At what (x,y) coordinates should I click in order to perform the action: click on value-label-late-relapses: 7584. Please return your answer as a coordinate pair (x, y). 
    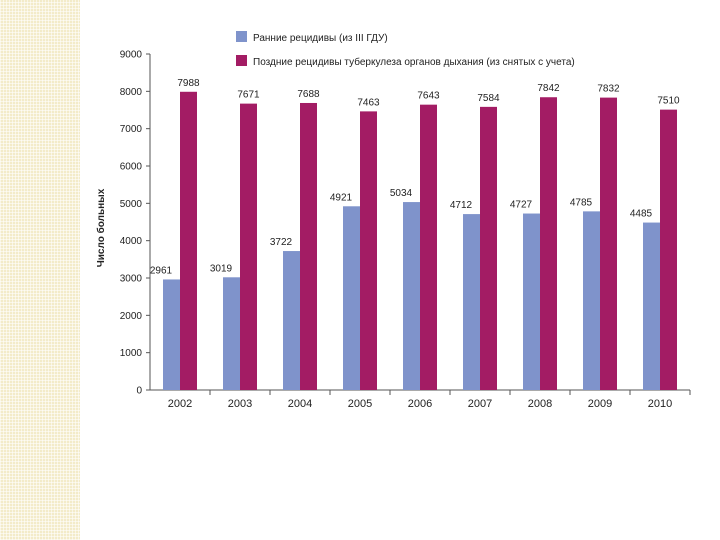
    Looking at the image, I should click on (488, 98).